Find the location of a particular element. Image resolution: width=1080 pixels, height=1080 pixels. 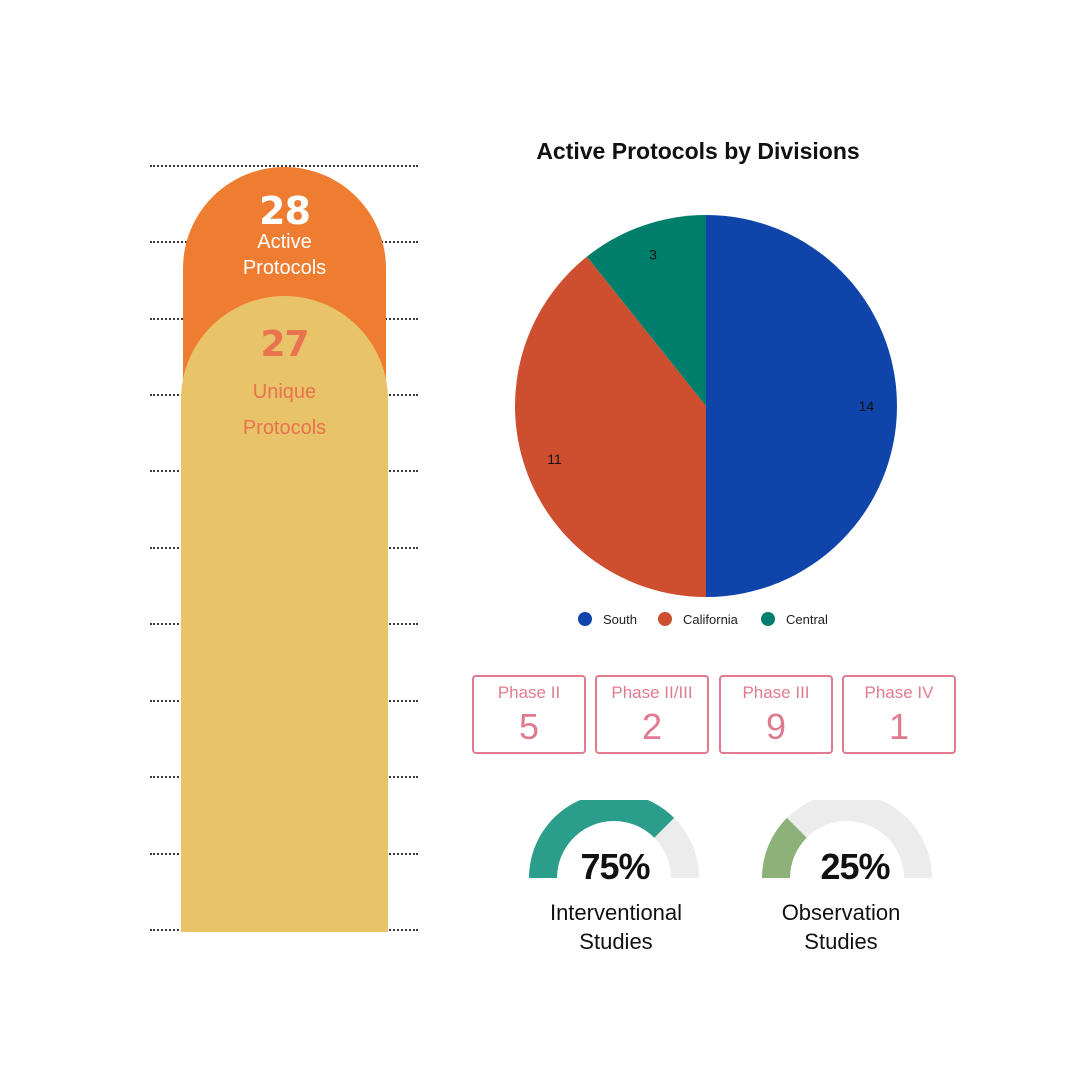

legend-label: Central is located at coordinates (807, 619).